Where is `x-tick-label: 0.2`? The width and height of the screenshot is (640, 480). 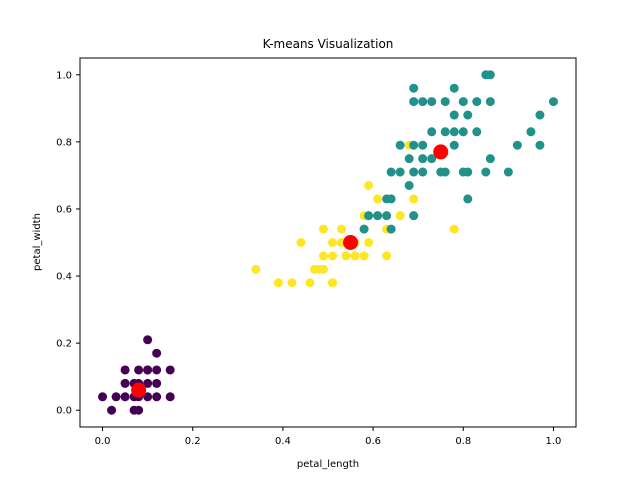
x-tick-label: 0.2 is located at coordinates (193, 441).